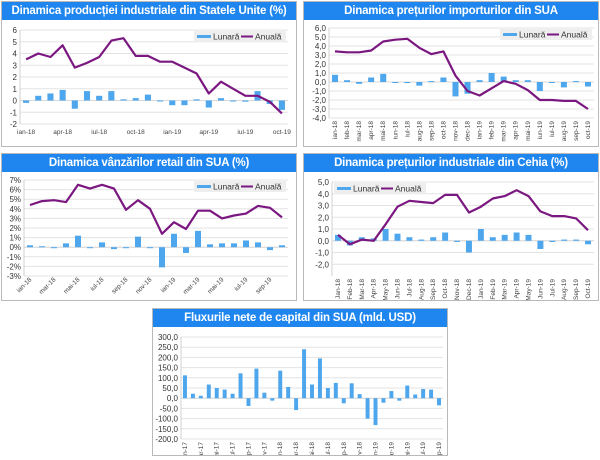 This screenshot has height=460, width=600. I want to click on x-tick-label: oct-18, so click(443, 130).